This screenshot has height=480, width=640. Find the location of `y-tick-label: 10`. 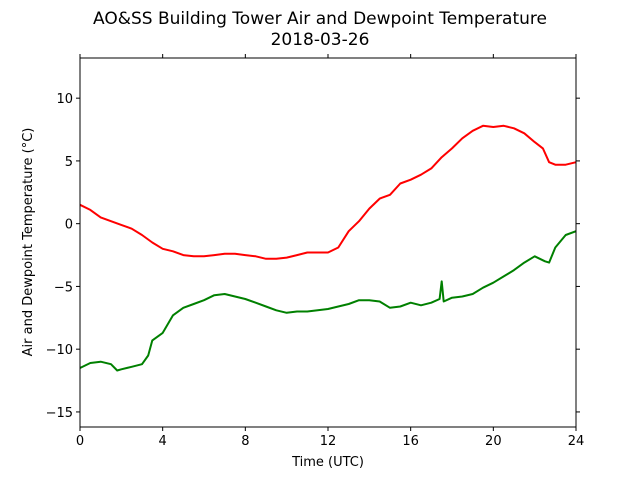

y-tick-label: 10 is located at coordinates (64, 99).